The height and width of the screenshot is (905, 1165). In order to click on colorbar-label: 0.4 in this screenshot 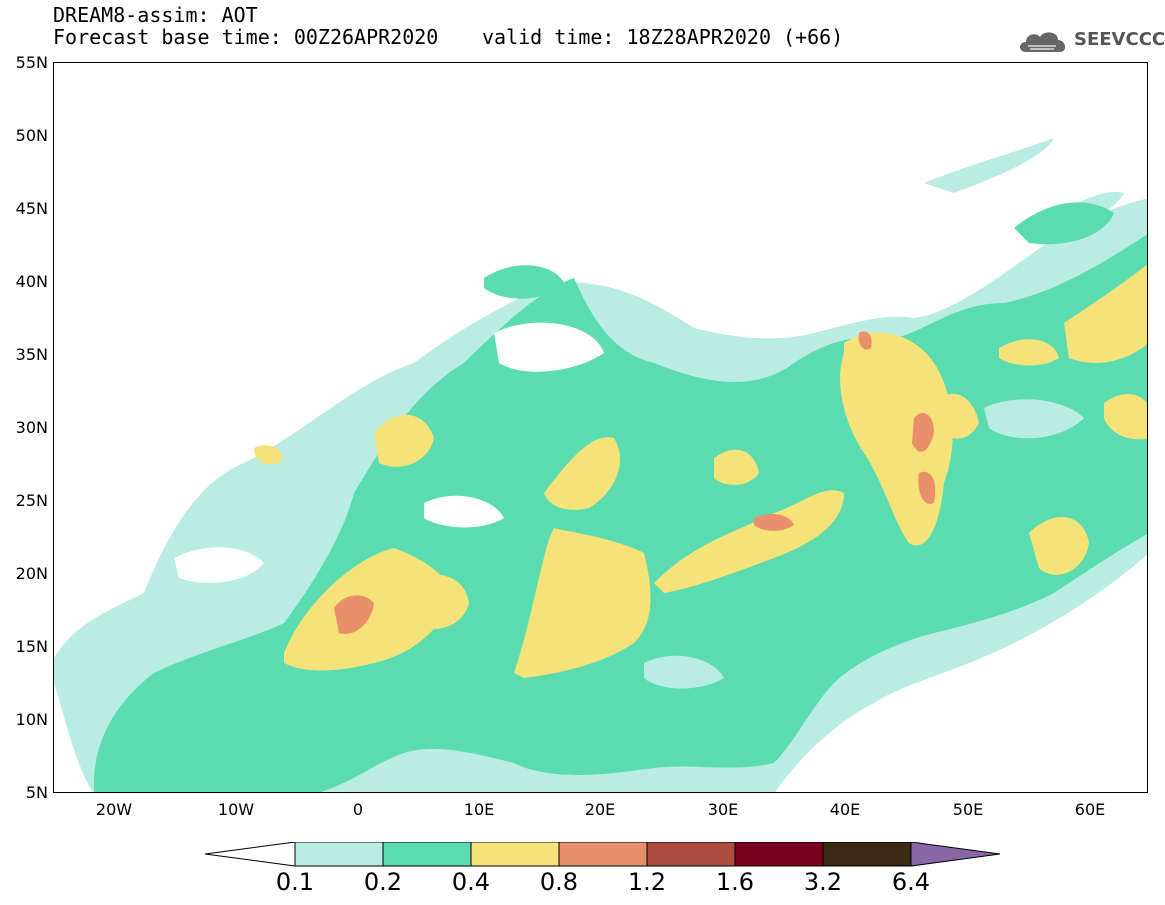, I will do `click(471, 882)`.